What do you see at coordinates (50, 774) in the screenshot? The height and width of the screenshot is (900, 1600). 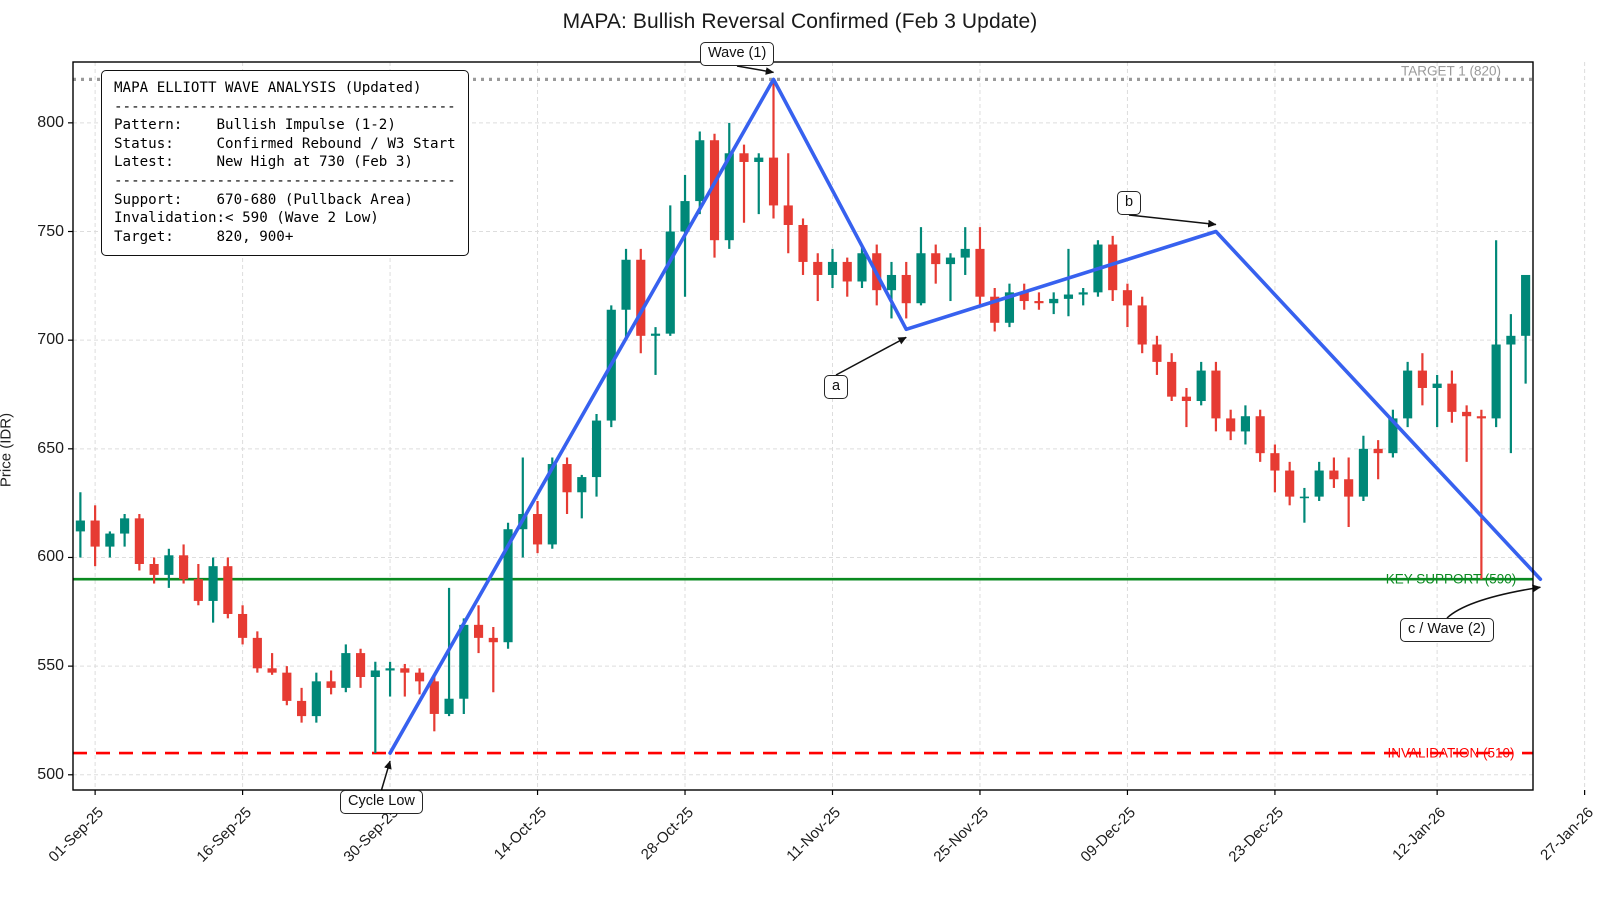 I see `y-tick-label: 500` at bounding box center [50, 774].